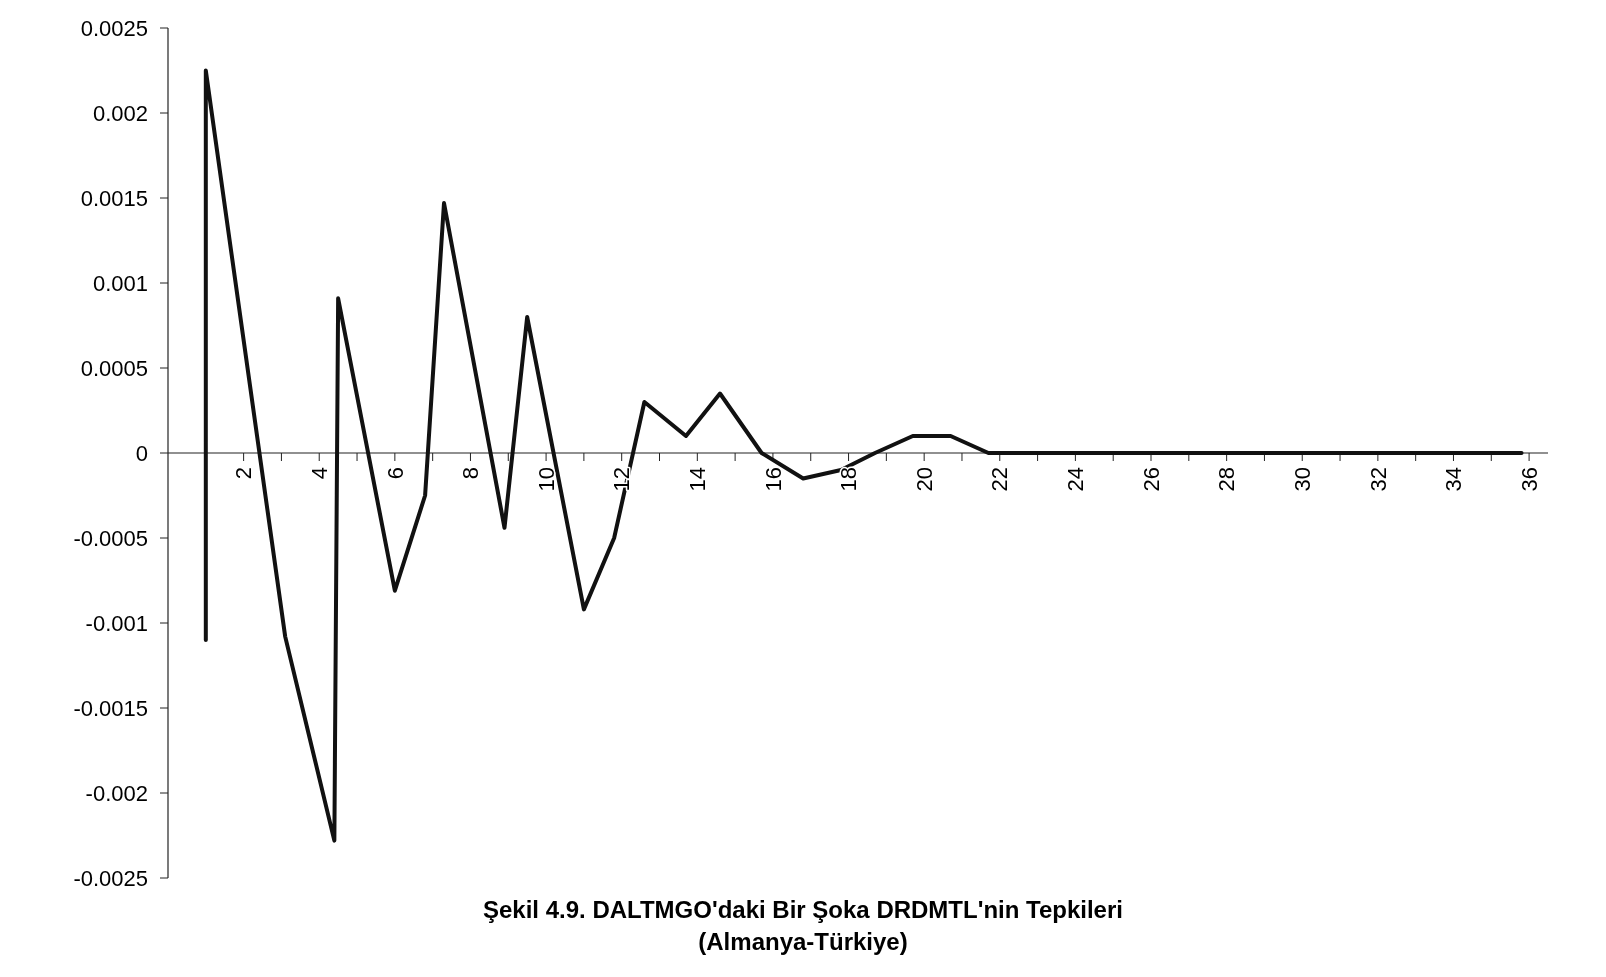  I want to click on x-tick-label: 16, so click(773, 479).